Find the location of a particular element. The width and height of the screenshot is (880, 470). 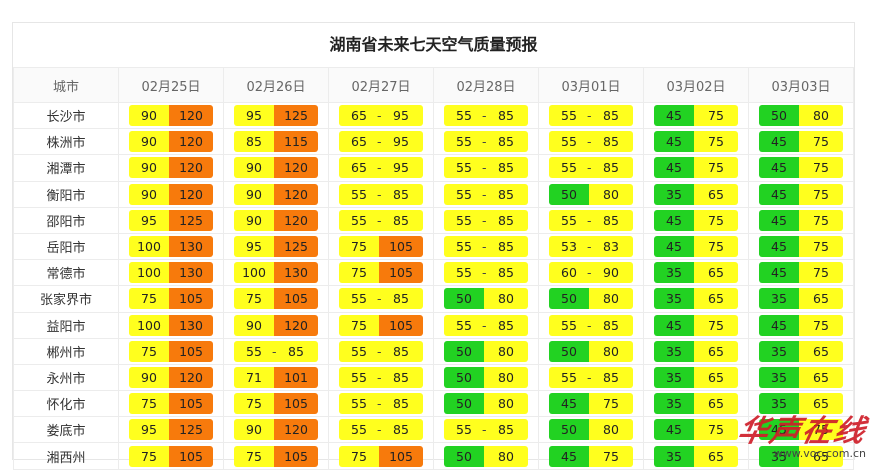

aqi-low-value: 71 is located at coordinates (254, 377).